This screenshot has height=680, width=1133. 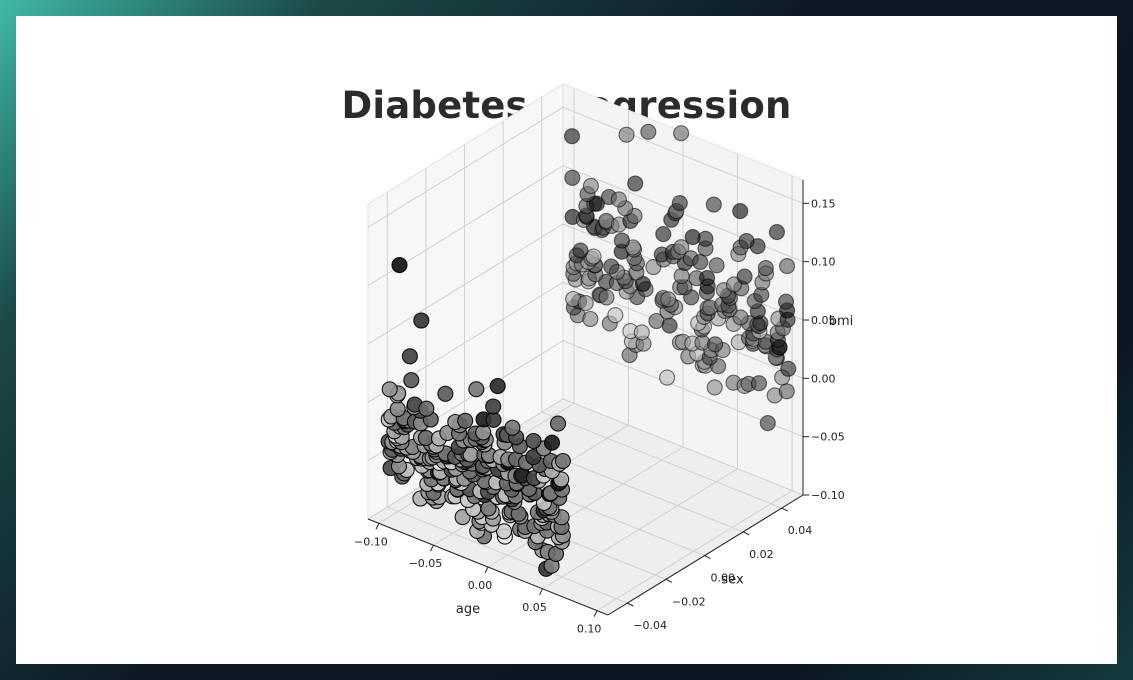 What do you see at coordinates (823, 203) in the screenshot?
I see `z-tick-label: 0.15` at bounding box center [823, 203].